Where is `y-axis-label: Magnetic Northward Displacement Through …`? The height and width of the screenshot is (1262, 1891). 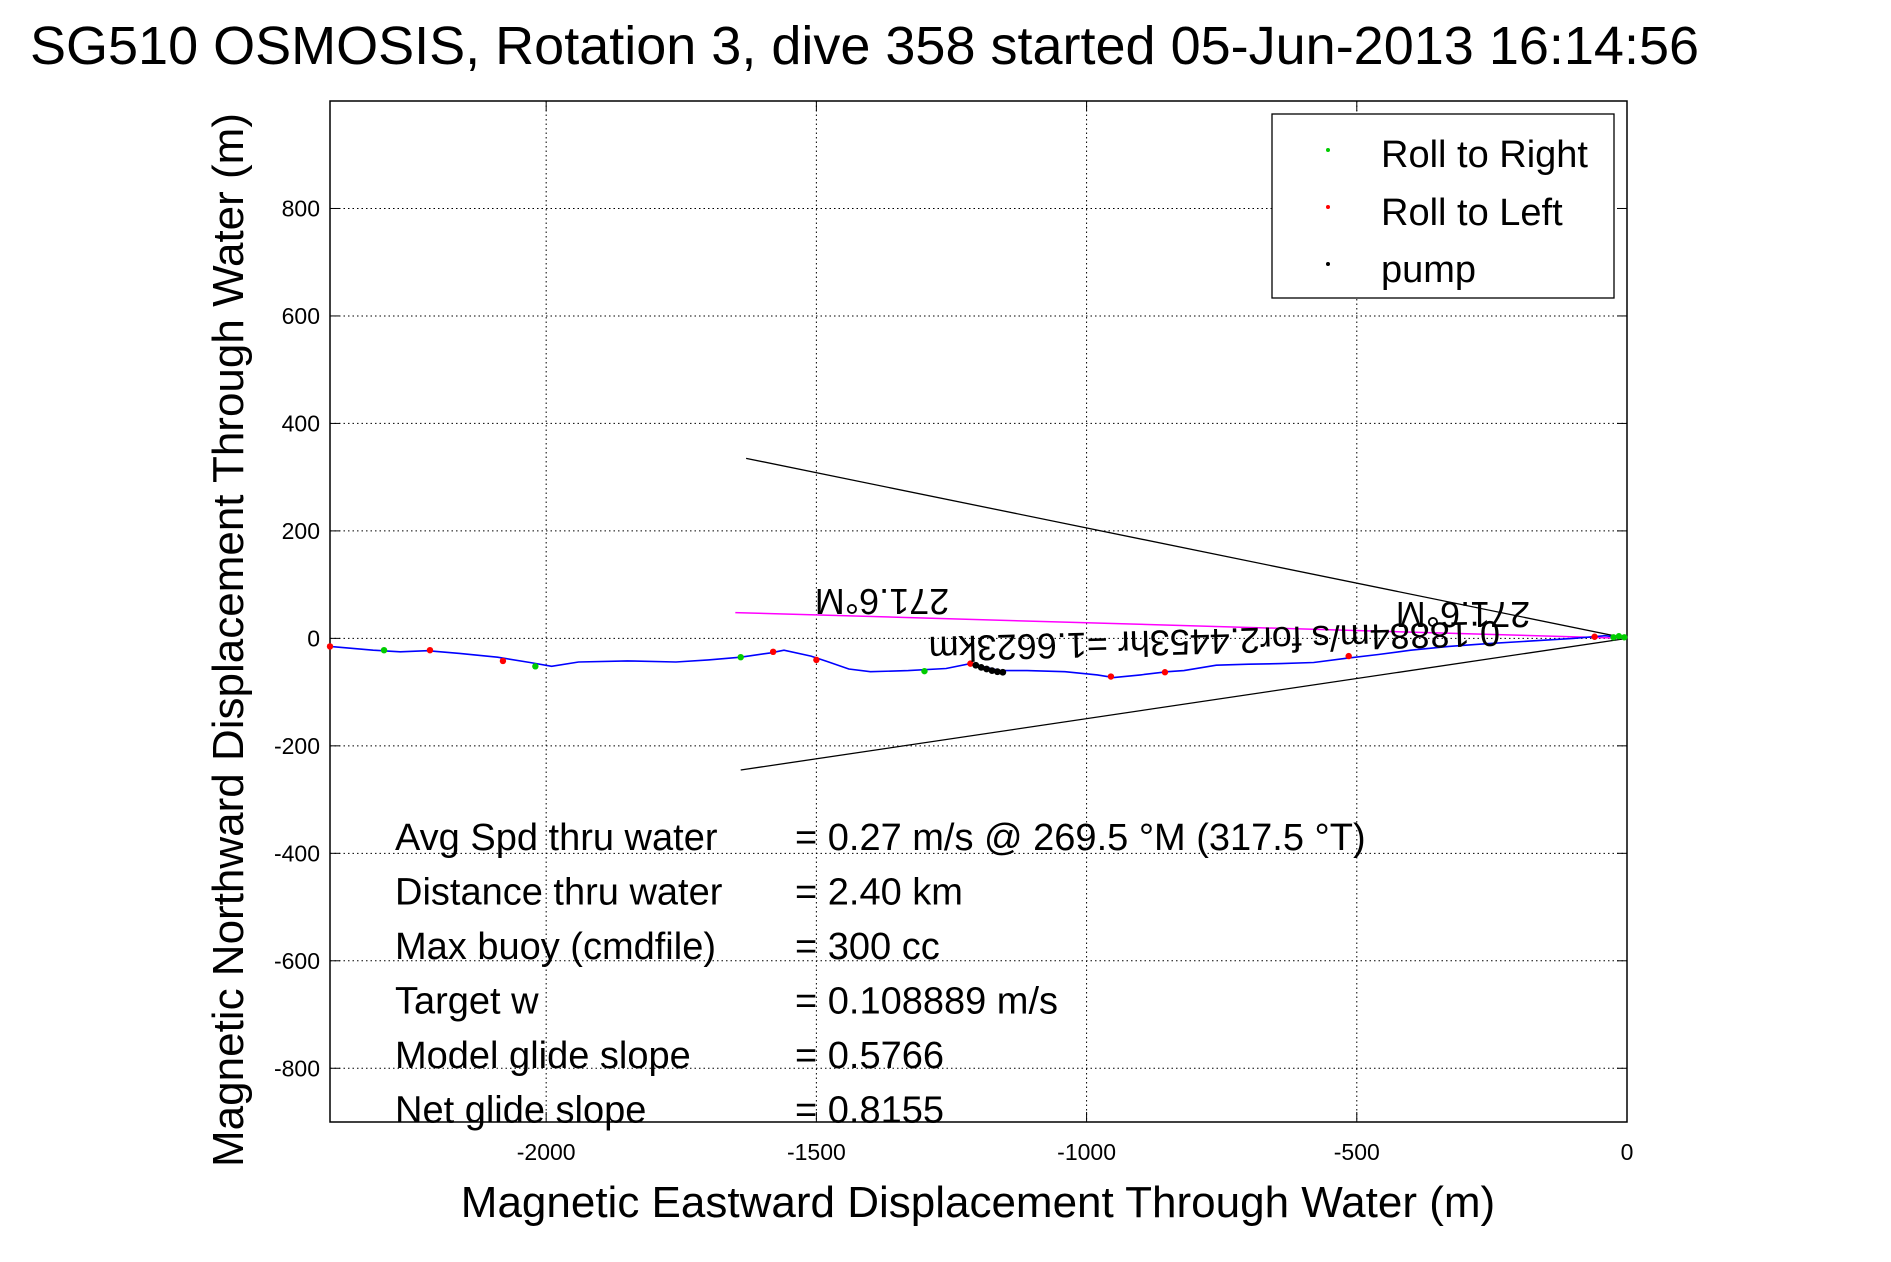
y-axis-label: Magnetic Northward Displacement Through … is located at coordinates (228, 640).